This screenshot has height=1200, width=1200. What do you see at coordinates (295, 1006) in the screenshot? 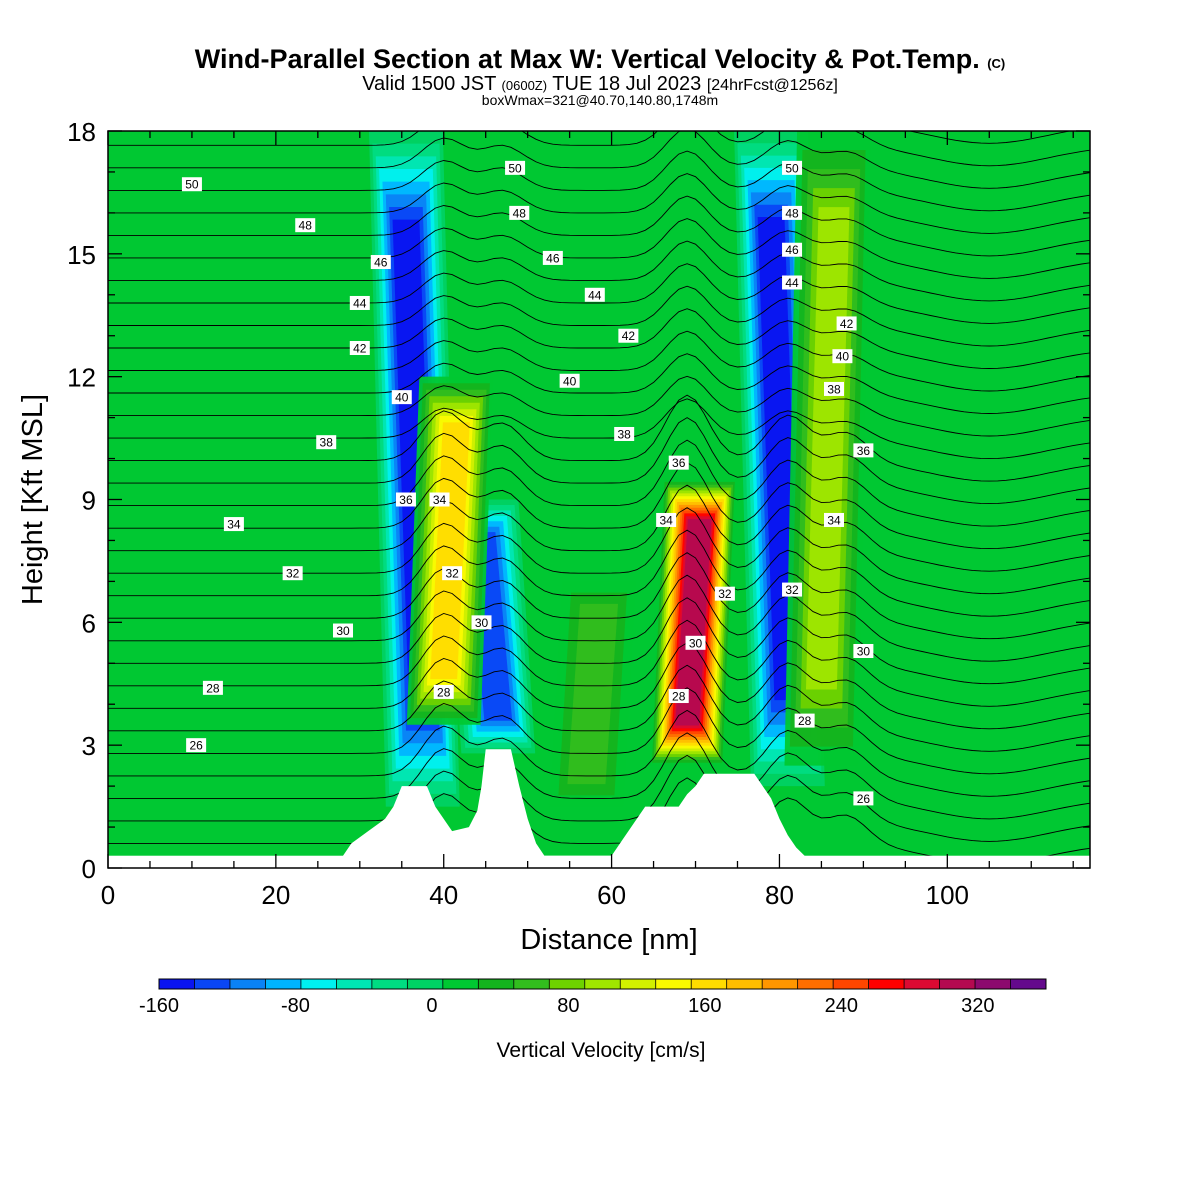
I see `colorbar-tick-label: -80` at bounding box center [295, 1006].